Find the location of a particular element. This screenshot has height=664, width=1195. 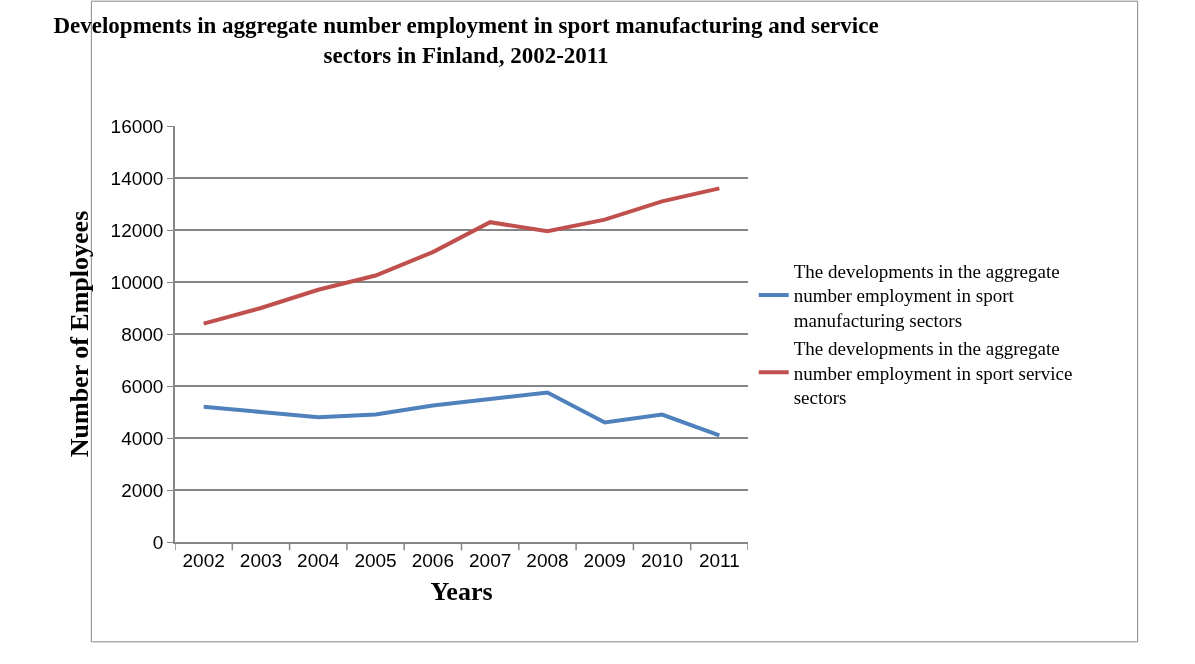

x-tick-label: 2007 is located at coordinates (490, 560).